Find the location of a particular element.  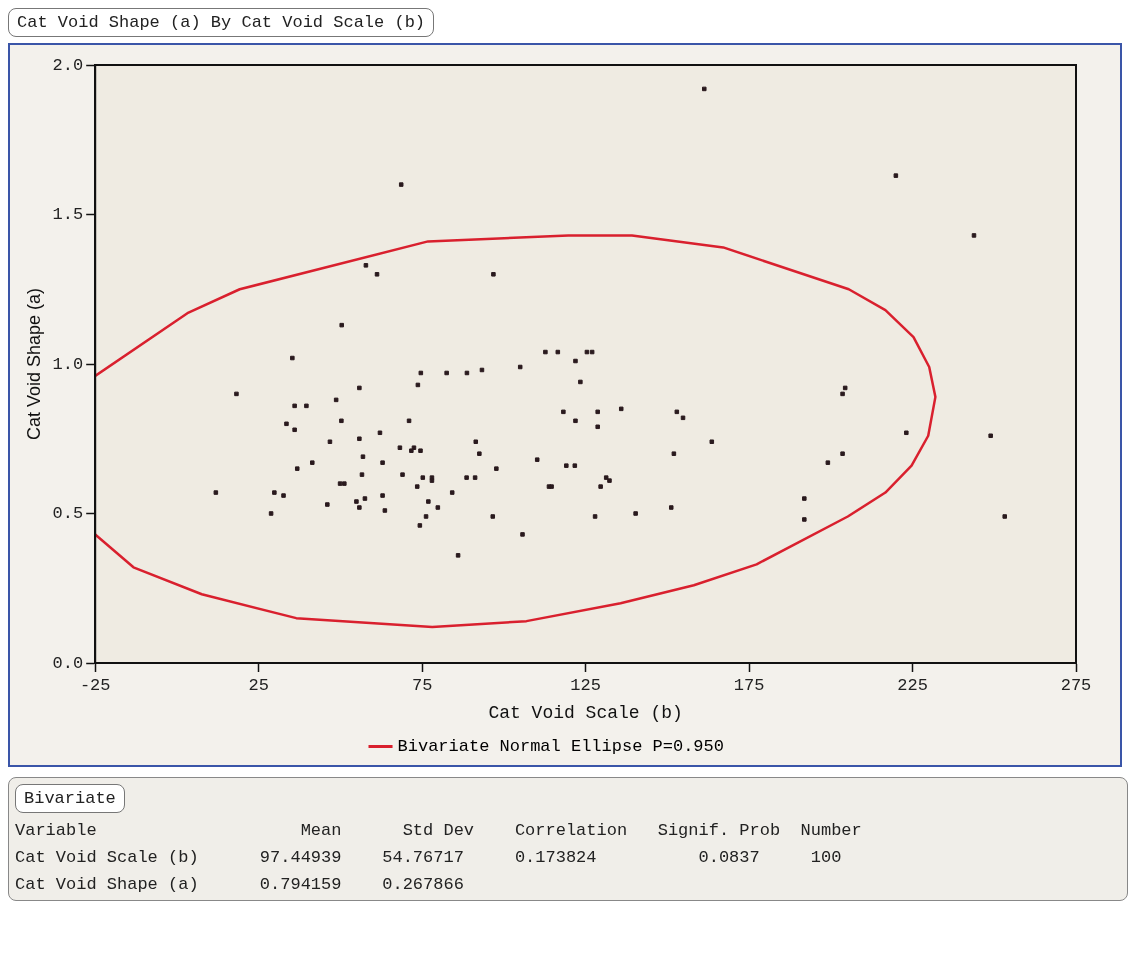

x-tick-label: -25 is located at coordinates (95, 685).